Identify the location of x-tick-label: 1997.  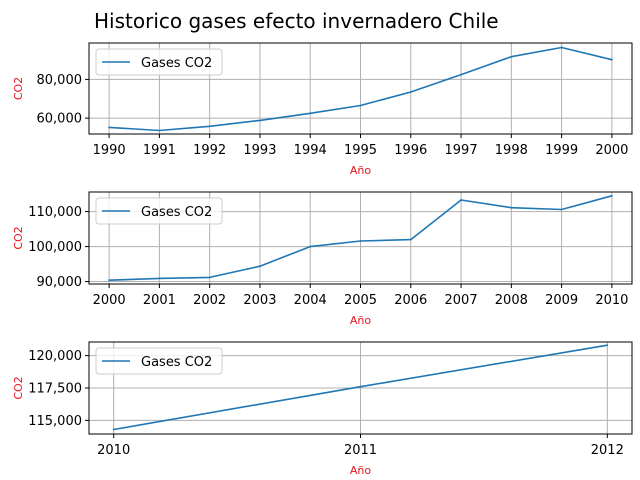
(461, 150).